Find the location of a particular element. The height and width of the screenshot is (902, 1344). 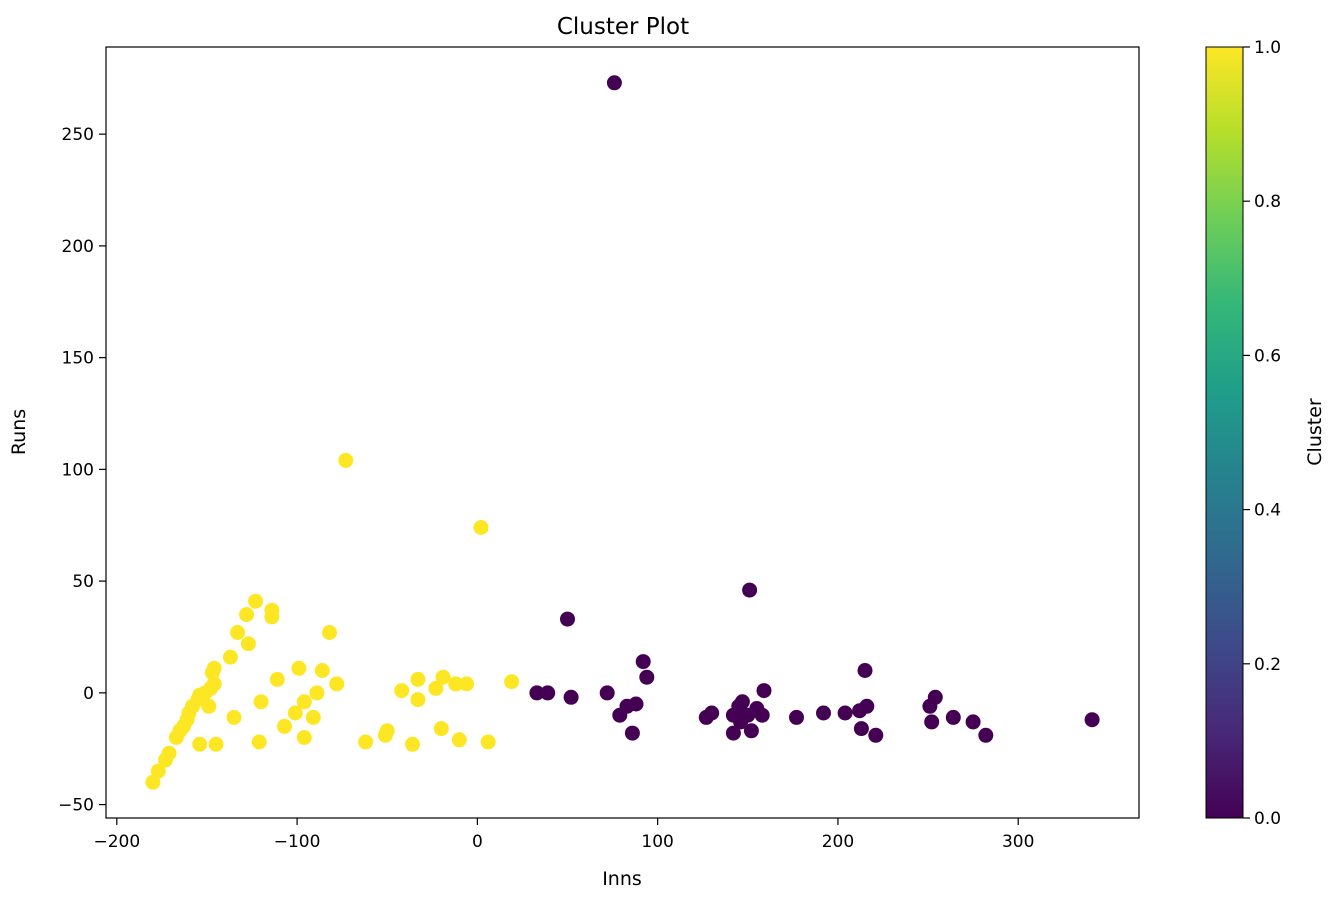

x-tick-label: −100 is located at coordinates (297, 842).